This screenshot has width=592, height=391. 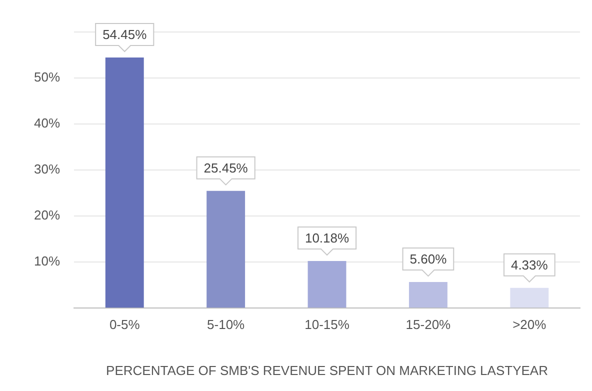 What do you see at coordinates (226, 324) in the screenshot?
I see `x-tick-label: 5-10%` at bounding box center [226, 324].